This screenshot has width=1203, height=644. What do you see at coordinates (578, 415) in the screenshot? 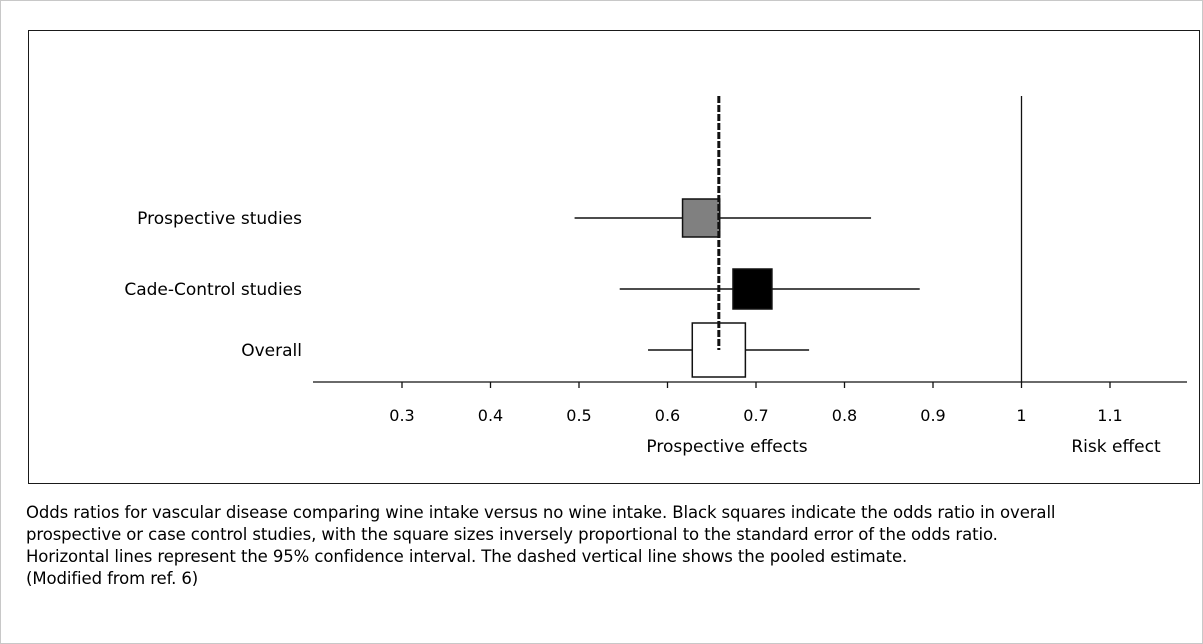
I see `x-tick-label: 0.5` at bounding box center [578, 415].